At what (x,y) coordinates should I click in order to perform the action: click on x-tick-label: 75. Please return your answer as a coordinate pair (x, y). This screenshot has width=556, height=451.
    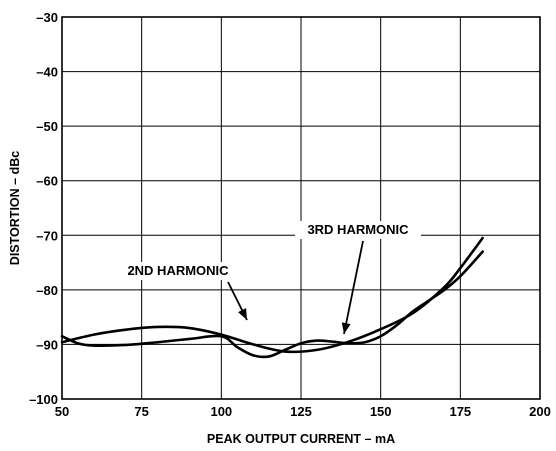
    Looking at the image, I should click on (141, 411).